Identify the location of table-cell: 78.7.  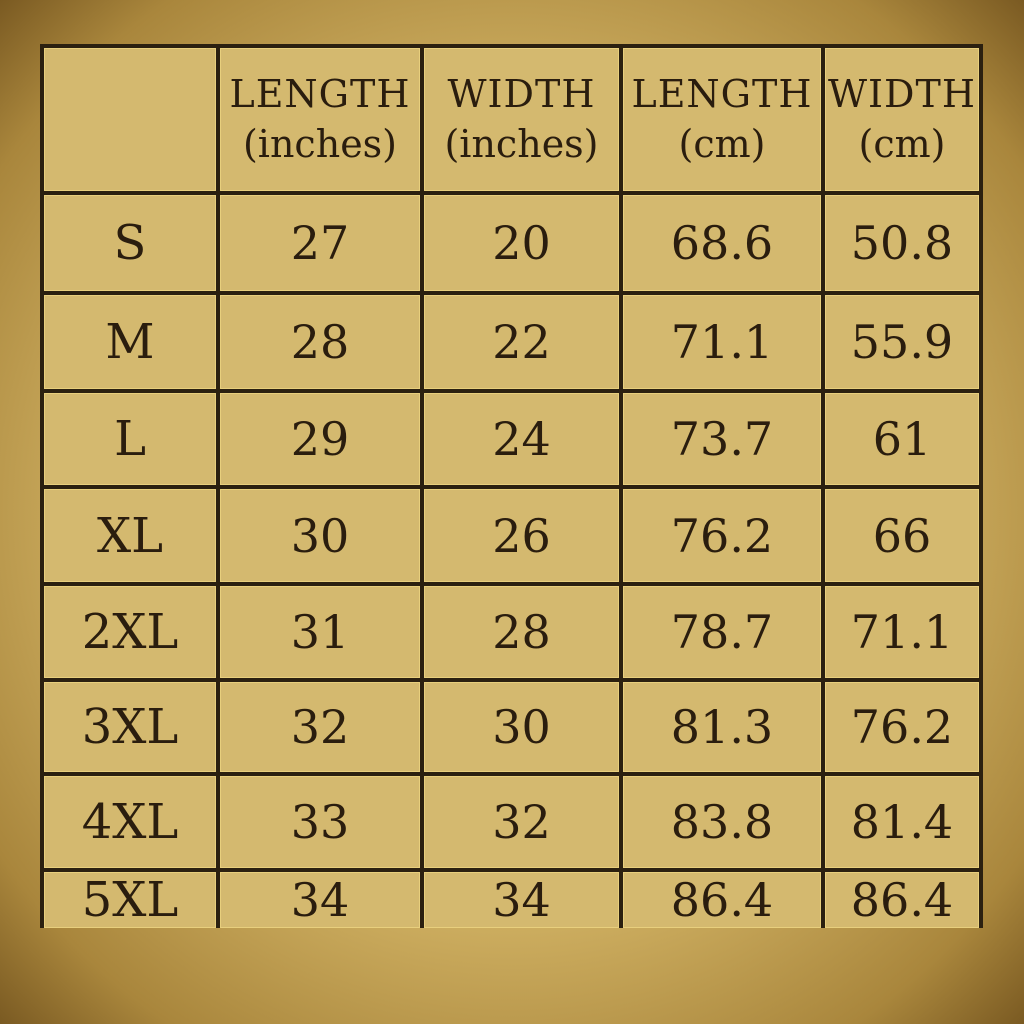
(722, 632).